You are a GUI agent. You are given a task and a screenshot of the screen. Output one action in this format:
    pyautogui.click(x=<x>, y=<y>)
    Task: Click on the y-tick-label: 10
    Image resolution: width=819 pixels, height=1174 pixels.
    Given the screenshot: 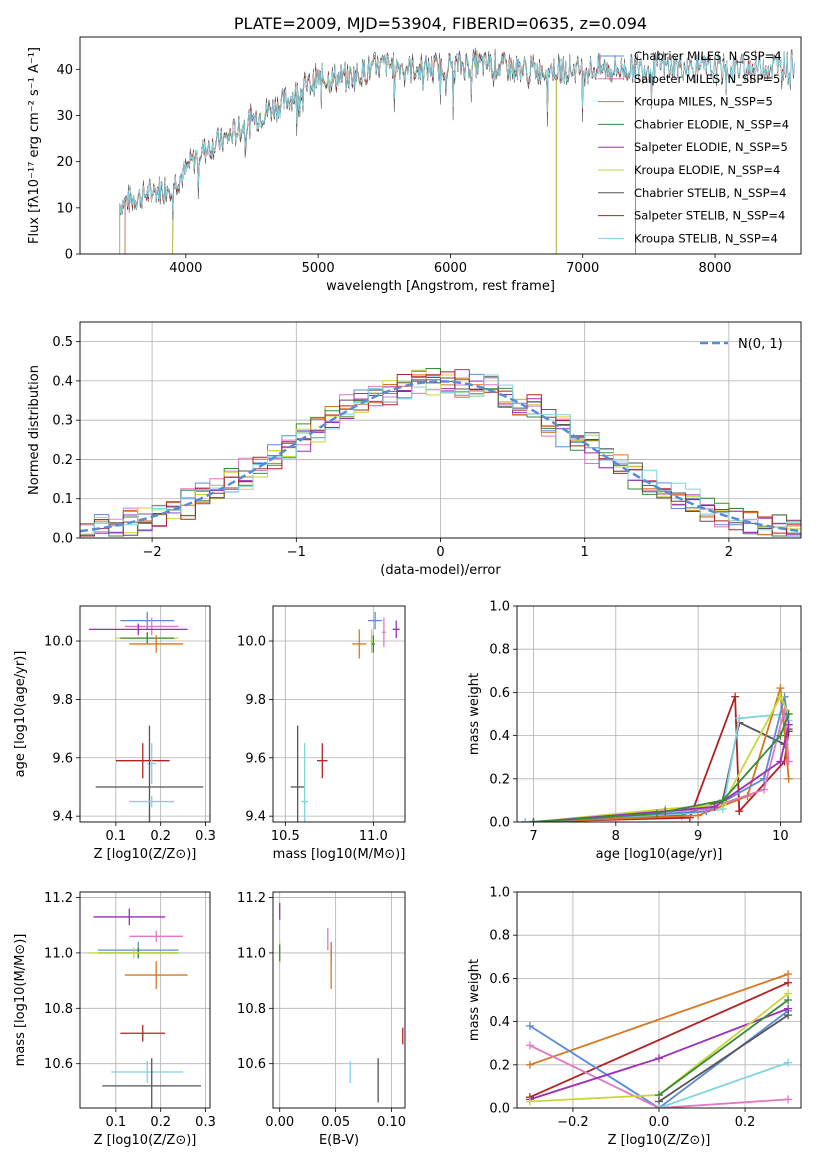 What is the action you would take?
    pyautogui.click(x=64, y=208)
    